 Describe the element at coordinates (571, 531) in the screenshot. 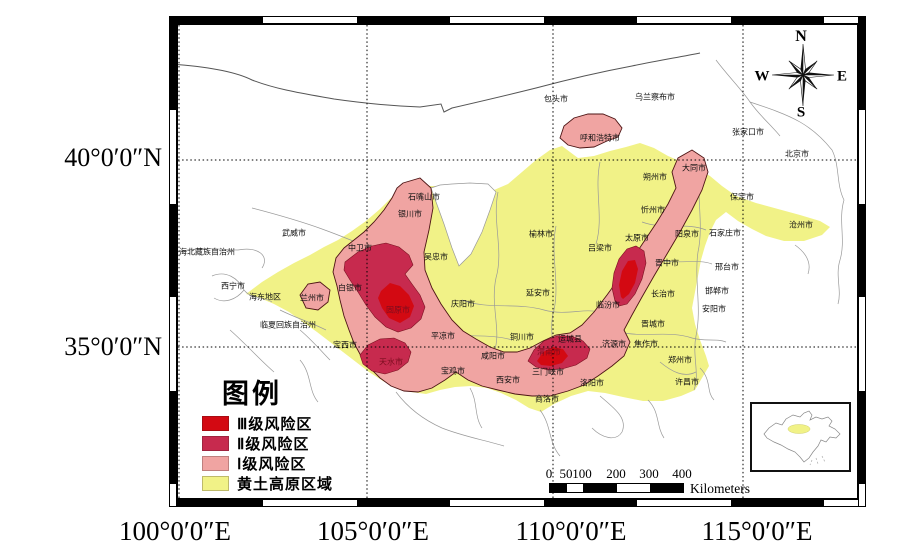

I see `x-axis-label-110e: 110°0′0″E` at that location.